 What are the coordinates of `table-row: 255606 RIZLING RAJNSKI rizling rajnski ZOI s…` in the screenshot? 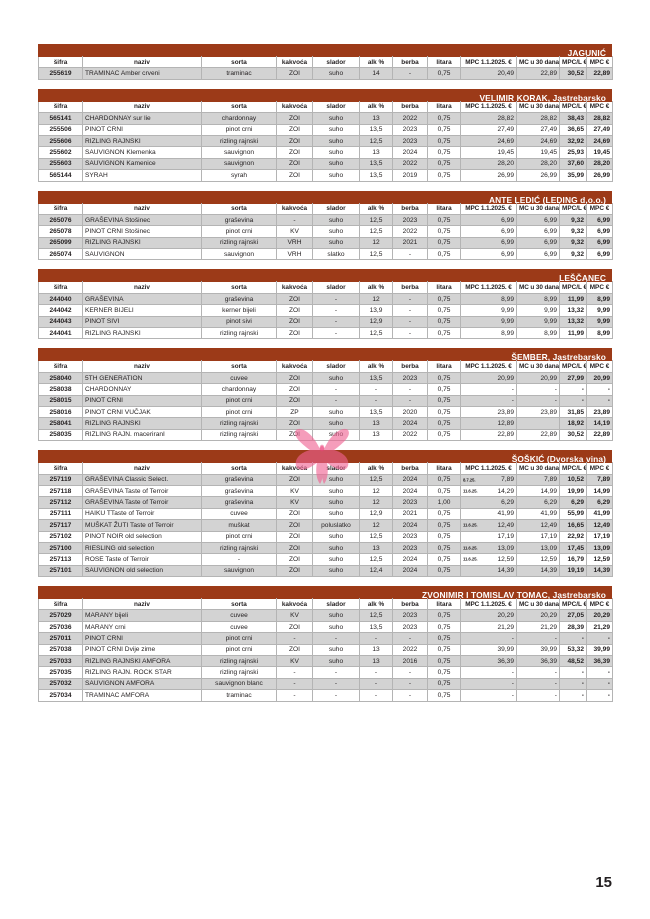 It's located at (325, 141).